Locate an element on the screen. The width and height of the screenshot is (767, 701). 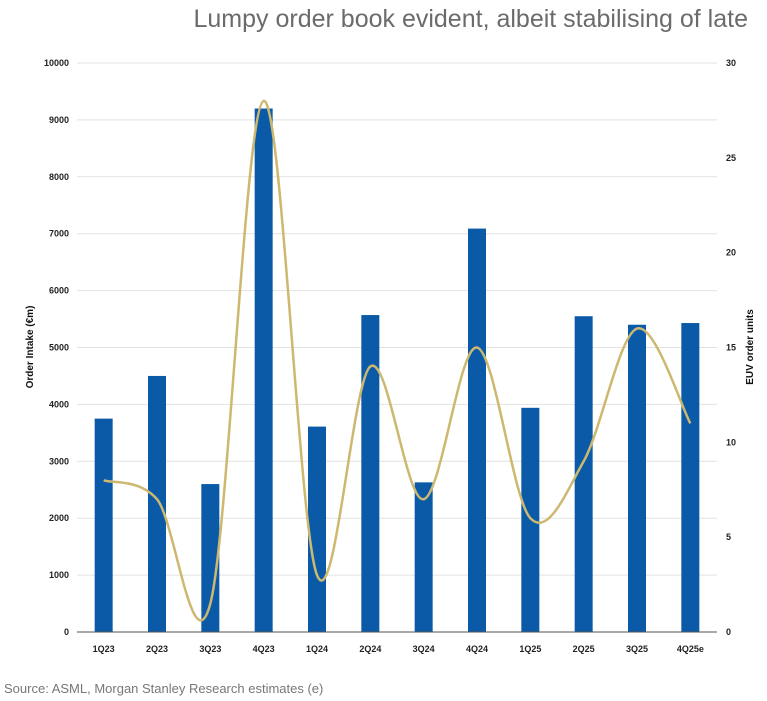
bar-4Q25e is located at coordinates (690, 477).